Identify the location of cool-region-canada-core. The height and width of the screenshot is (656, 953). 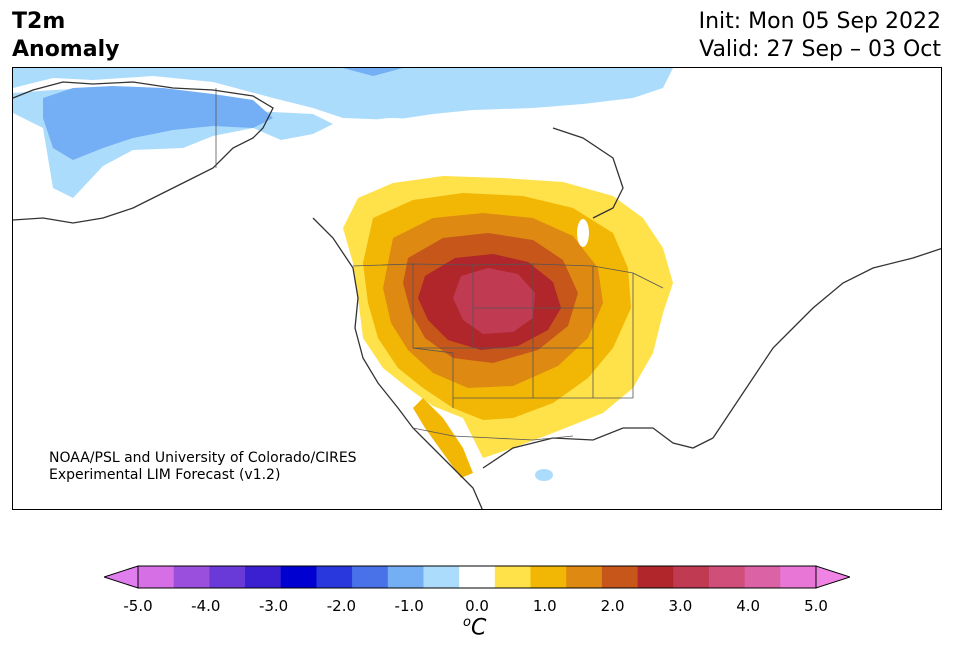
(373, 72).